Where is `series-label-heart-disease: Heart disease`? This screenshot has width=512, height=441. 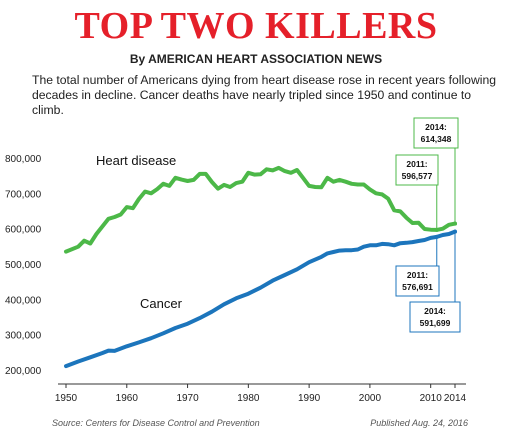 series-label-heart-disease: Heart disease is located at coordinates (136, 160).